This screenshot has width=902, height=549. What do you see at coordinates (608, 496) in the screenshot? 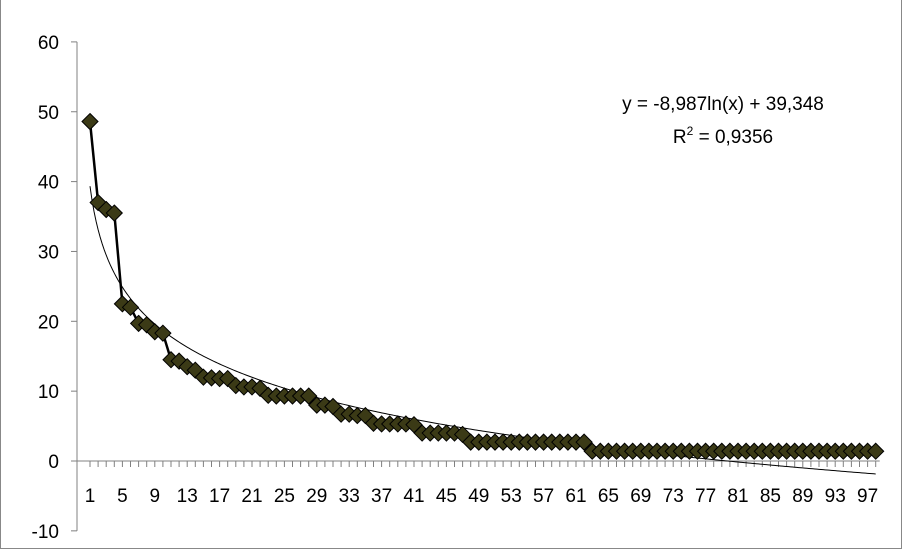
I see `x-tick-label: 65` at bounding box center [608, 496].